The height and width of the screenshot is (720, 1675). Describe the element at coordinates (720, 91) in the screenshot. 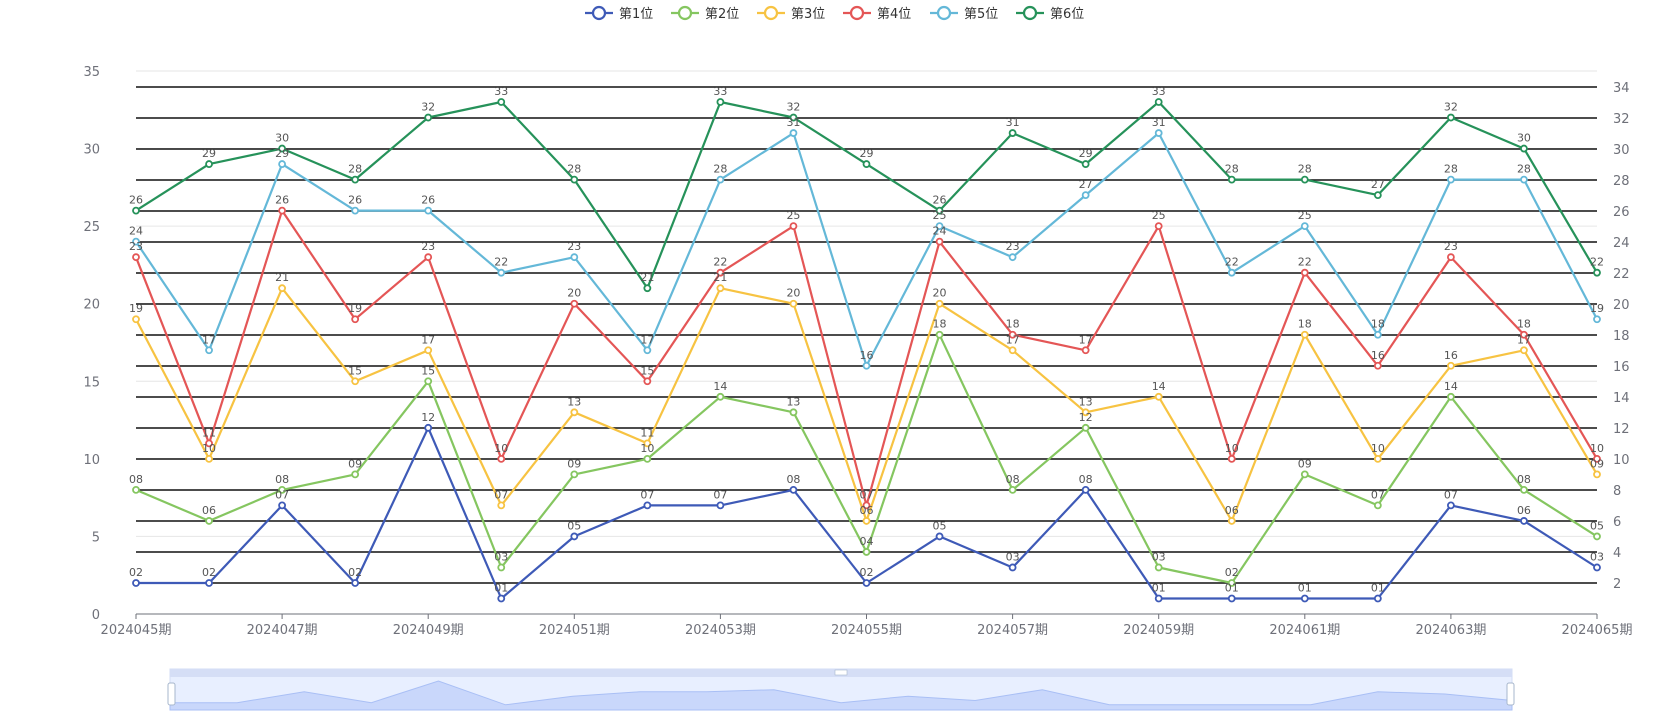

I see `data-label: 33` at that location.